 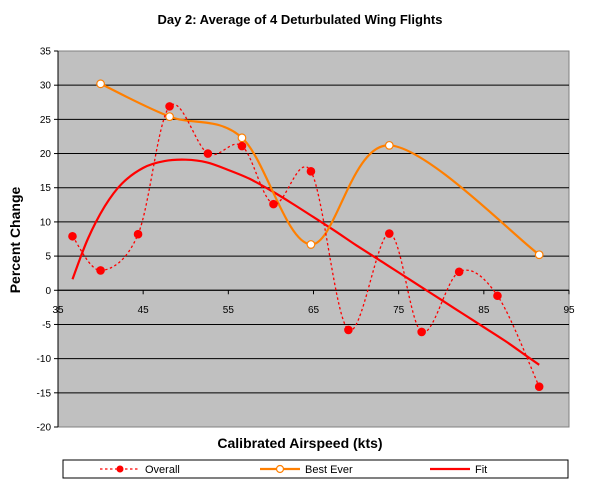 I want to click on y-tick-label: 30, so click(x=46, y=86).